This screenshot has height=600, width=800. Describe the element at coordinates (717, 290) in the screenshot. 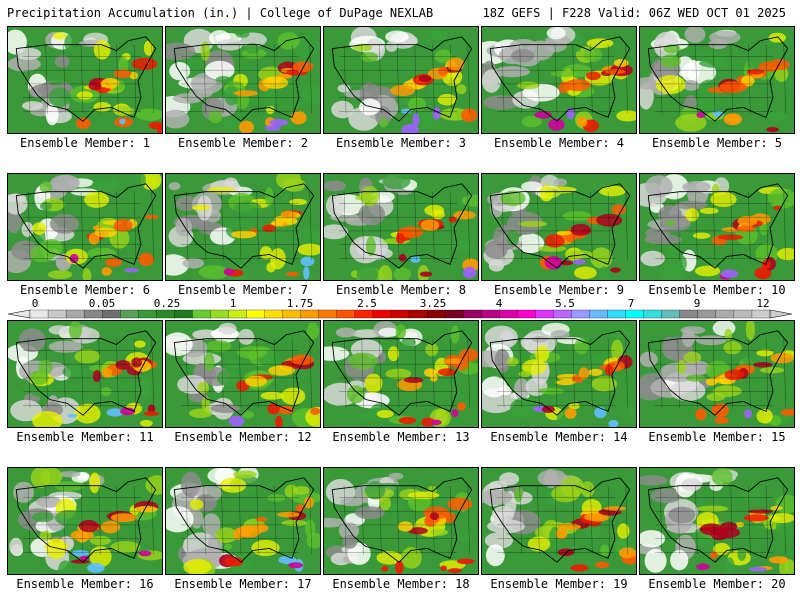

I see `ensemble-member-label: Ensemble Member: 10` at that location.